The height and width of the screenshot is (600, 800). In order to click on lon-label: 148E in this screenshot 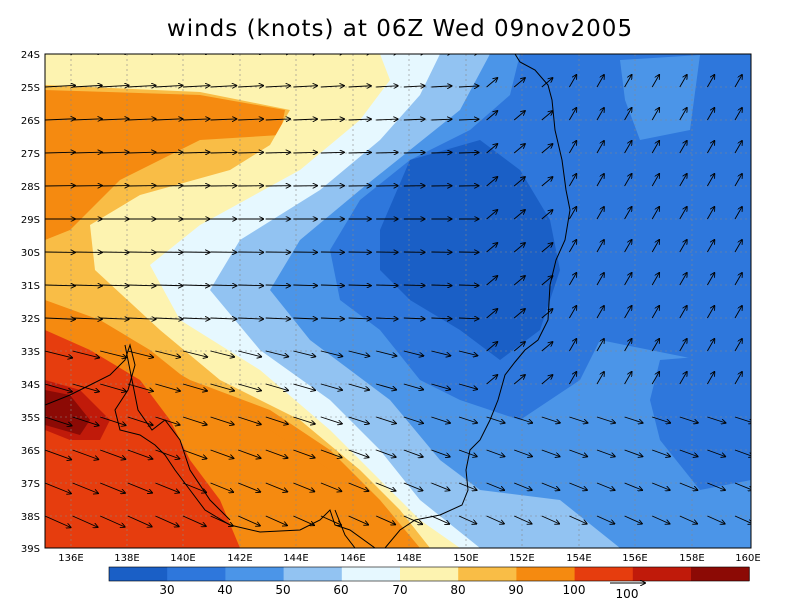, I will do `click(408, 558)`.